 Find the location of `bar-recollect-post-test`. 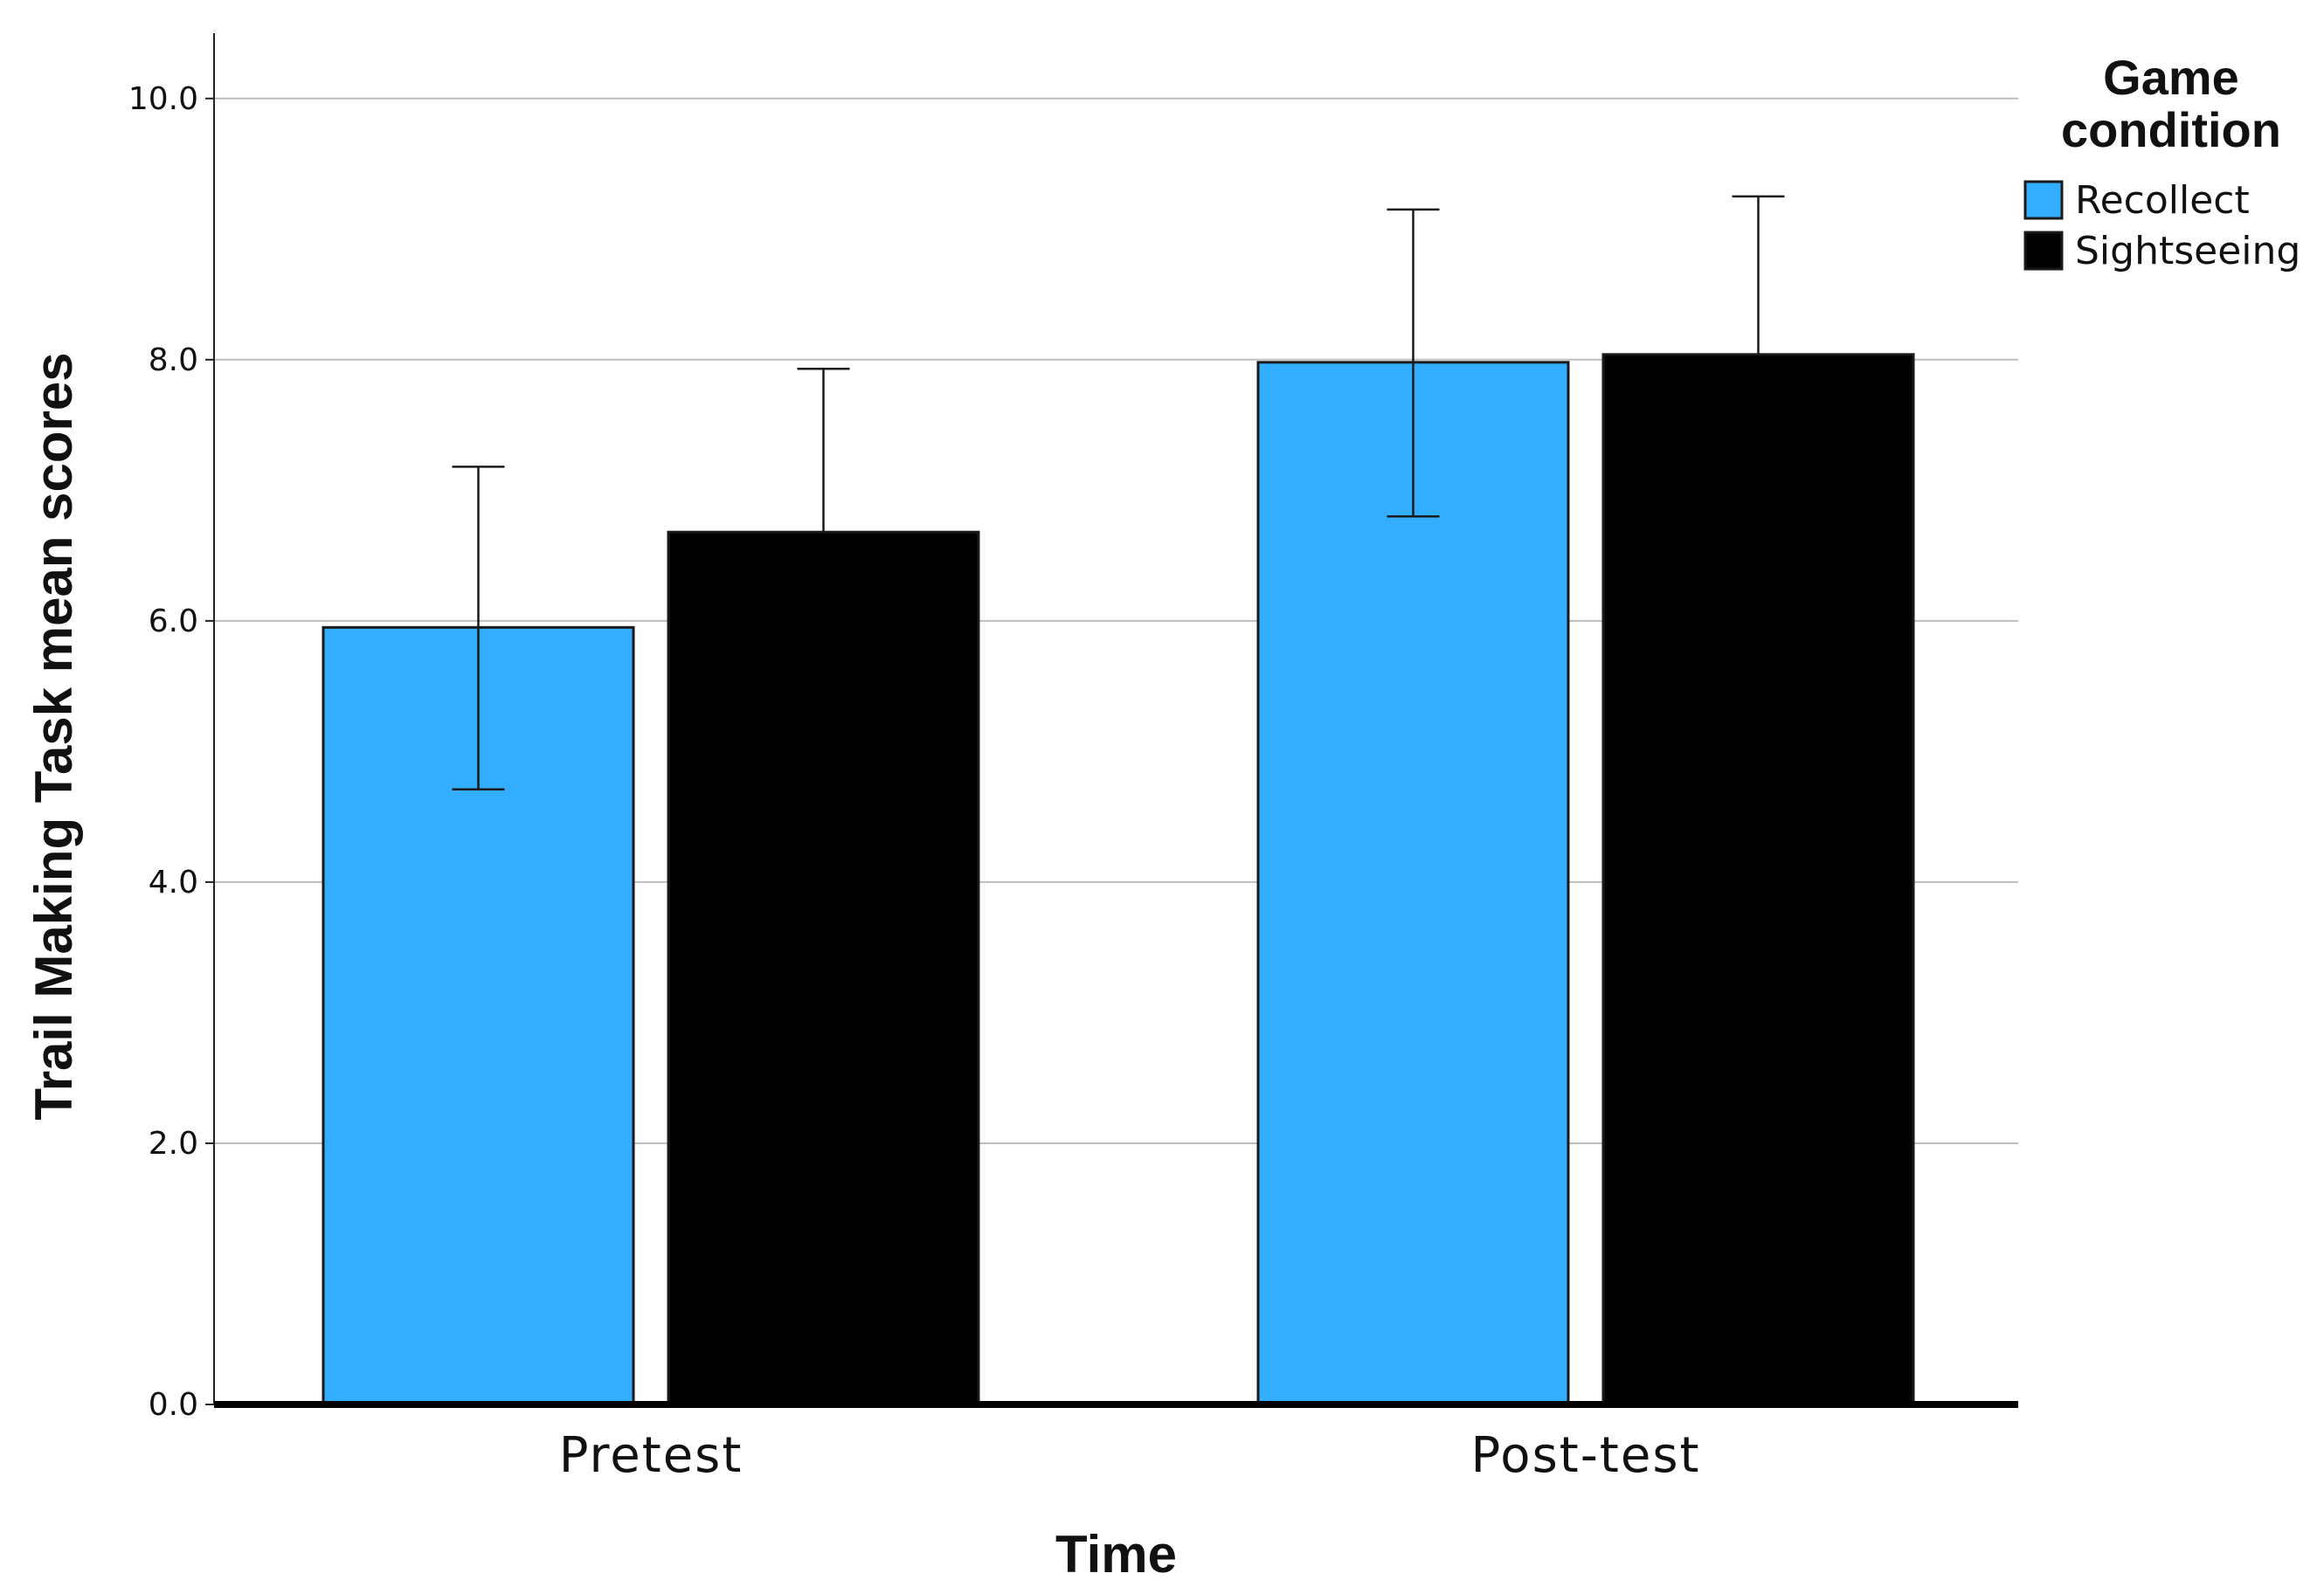

bar-recollect-post-test is located at coordinates (1413, 883).